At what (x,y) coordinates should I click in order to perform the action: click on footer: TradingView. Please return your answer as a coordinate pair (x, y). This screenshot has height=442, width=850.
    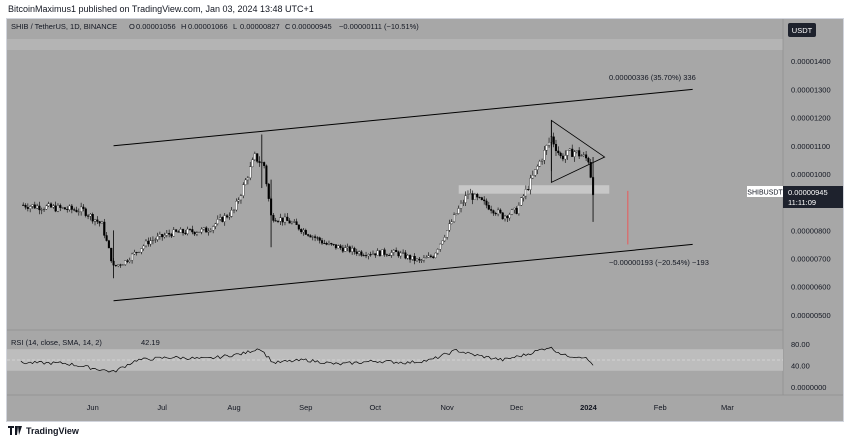
    Looking at the image, I should click on (425, 432).